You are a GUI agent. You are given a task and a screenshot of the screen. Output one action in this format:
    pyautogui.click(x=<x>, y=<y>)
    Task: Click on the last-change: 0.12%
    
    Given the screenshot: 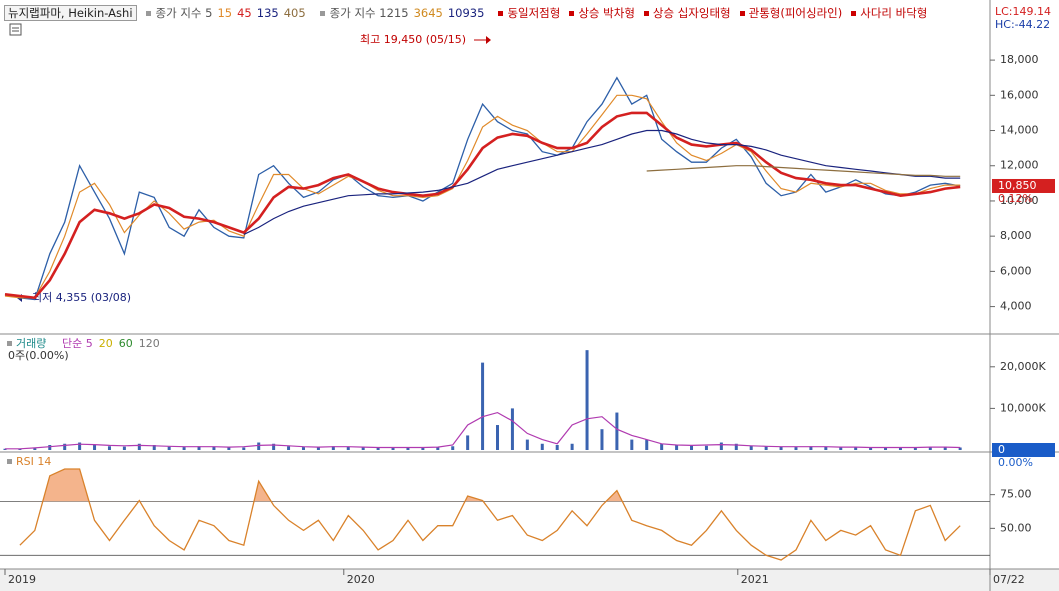 What is the action you would take?
    pyautogui.click(x=1015, y=198)
    